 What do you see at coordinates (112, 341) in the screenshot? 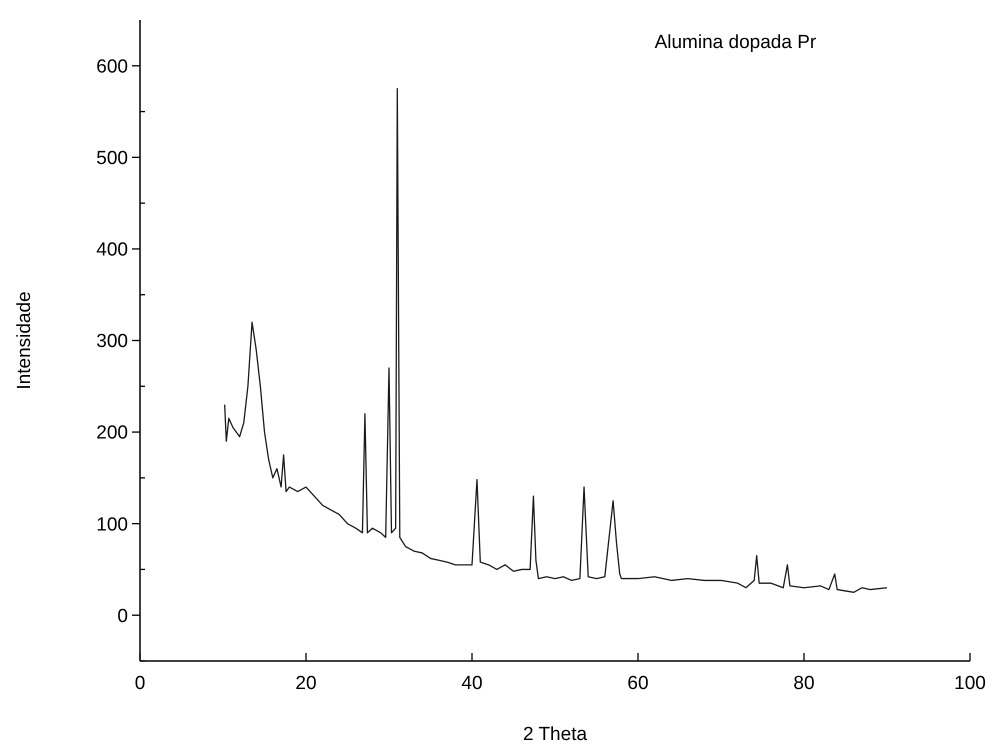
I see `y-tick-label: 300` at bounding box center [112, 341].